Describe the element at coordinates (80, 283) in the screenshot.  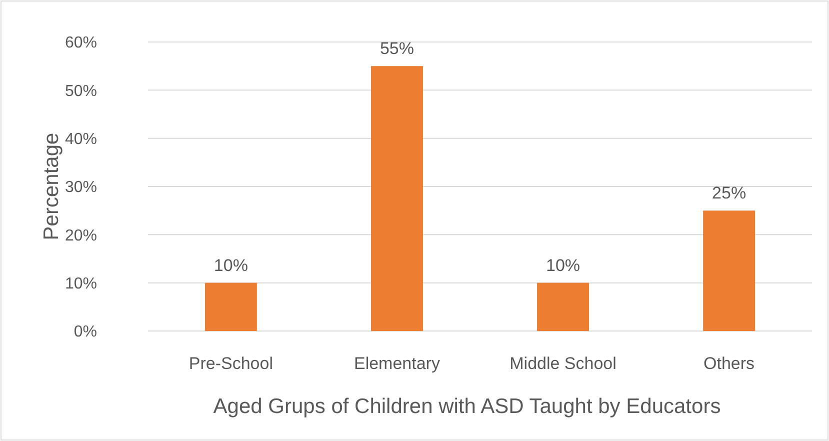
I see `y-tick-label: 10%` at that location.